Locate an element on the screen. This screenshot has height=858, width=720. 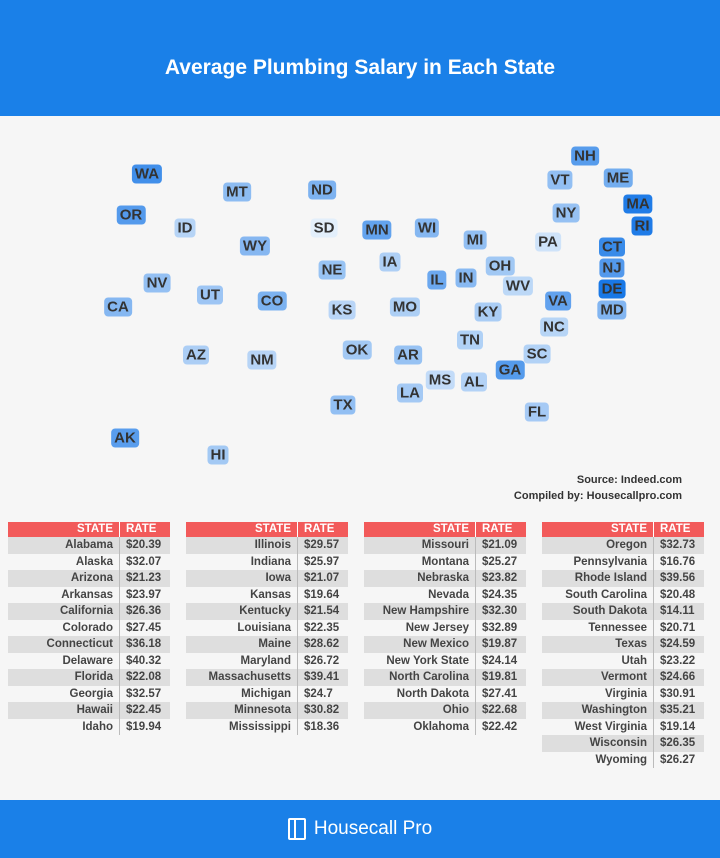
state-rate: $23.97 is located at coordinates (144, 594).